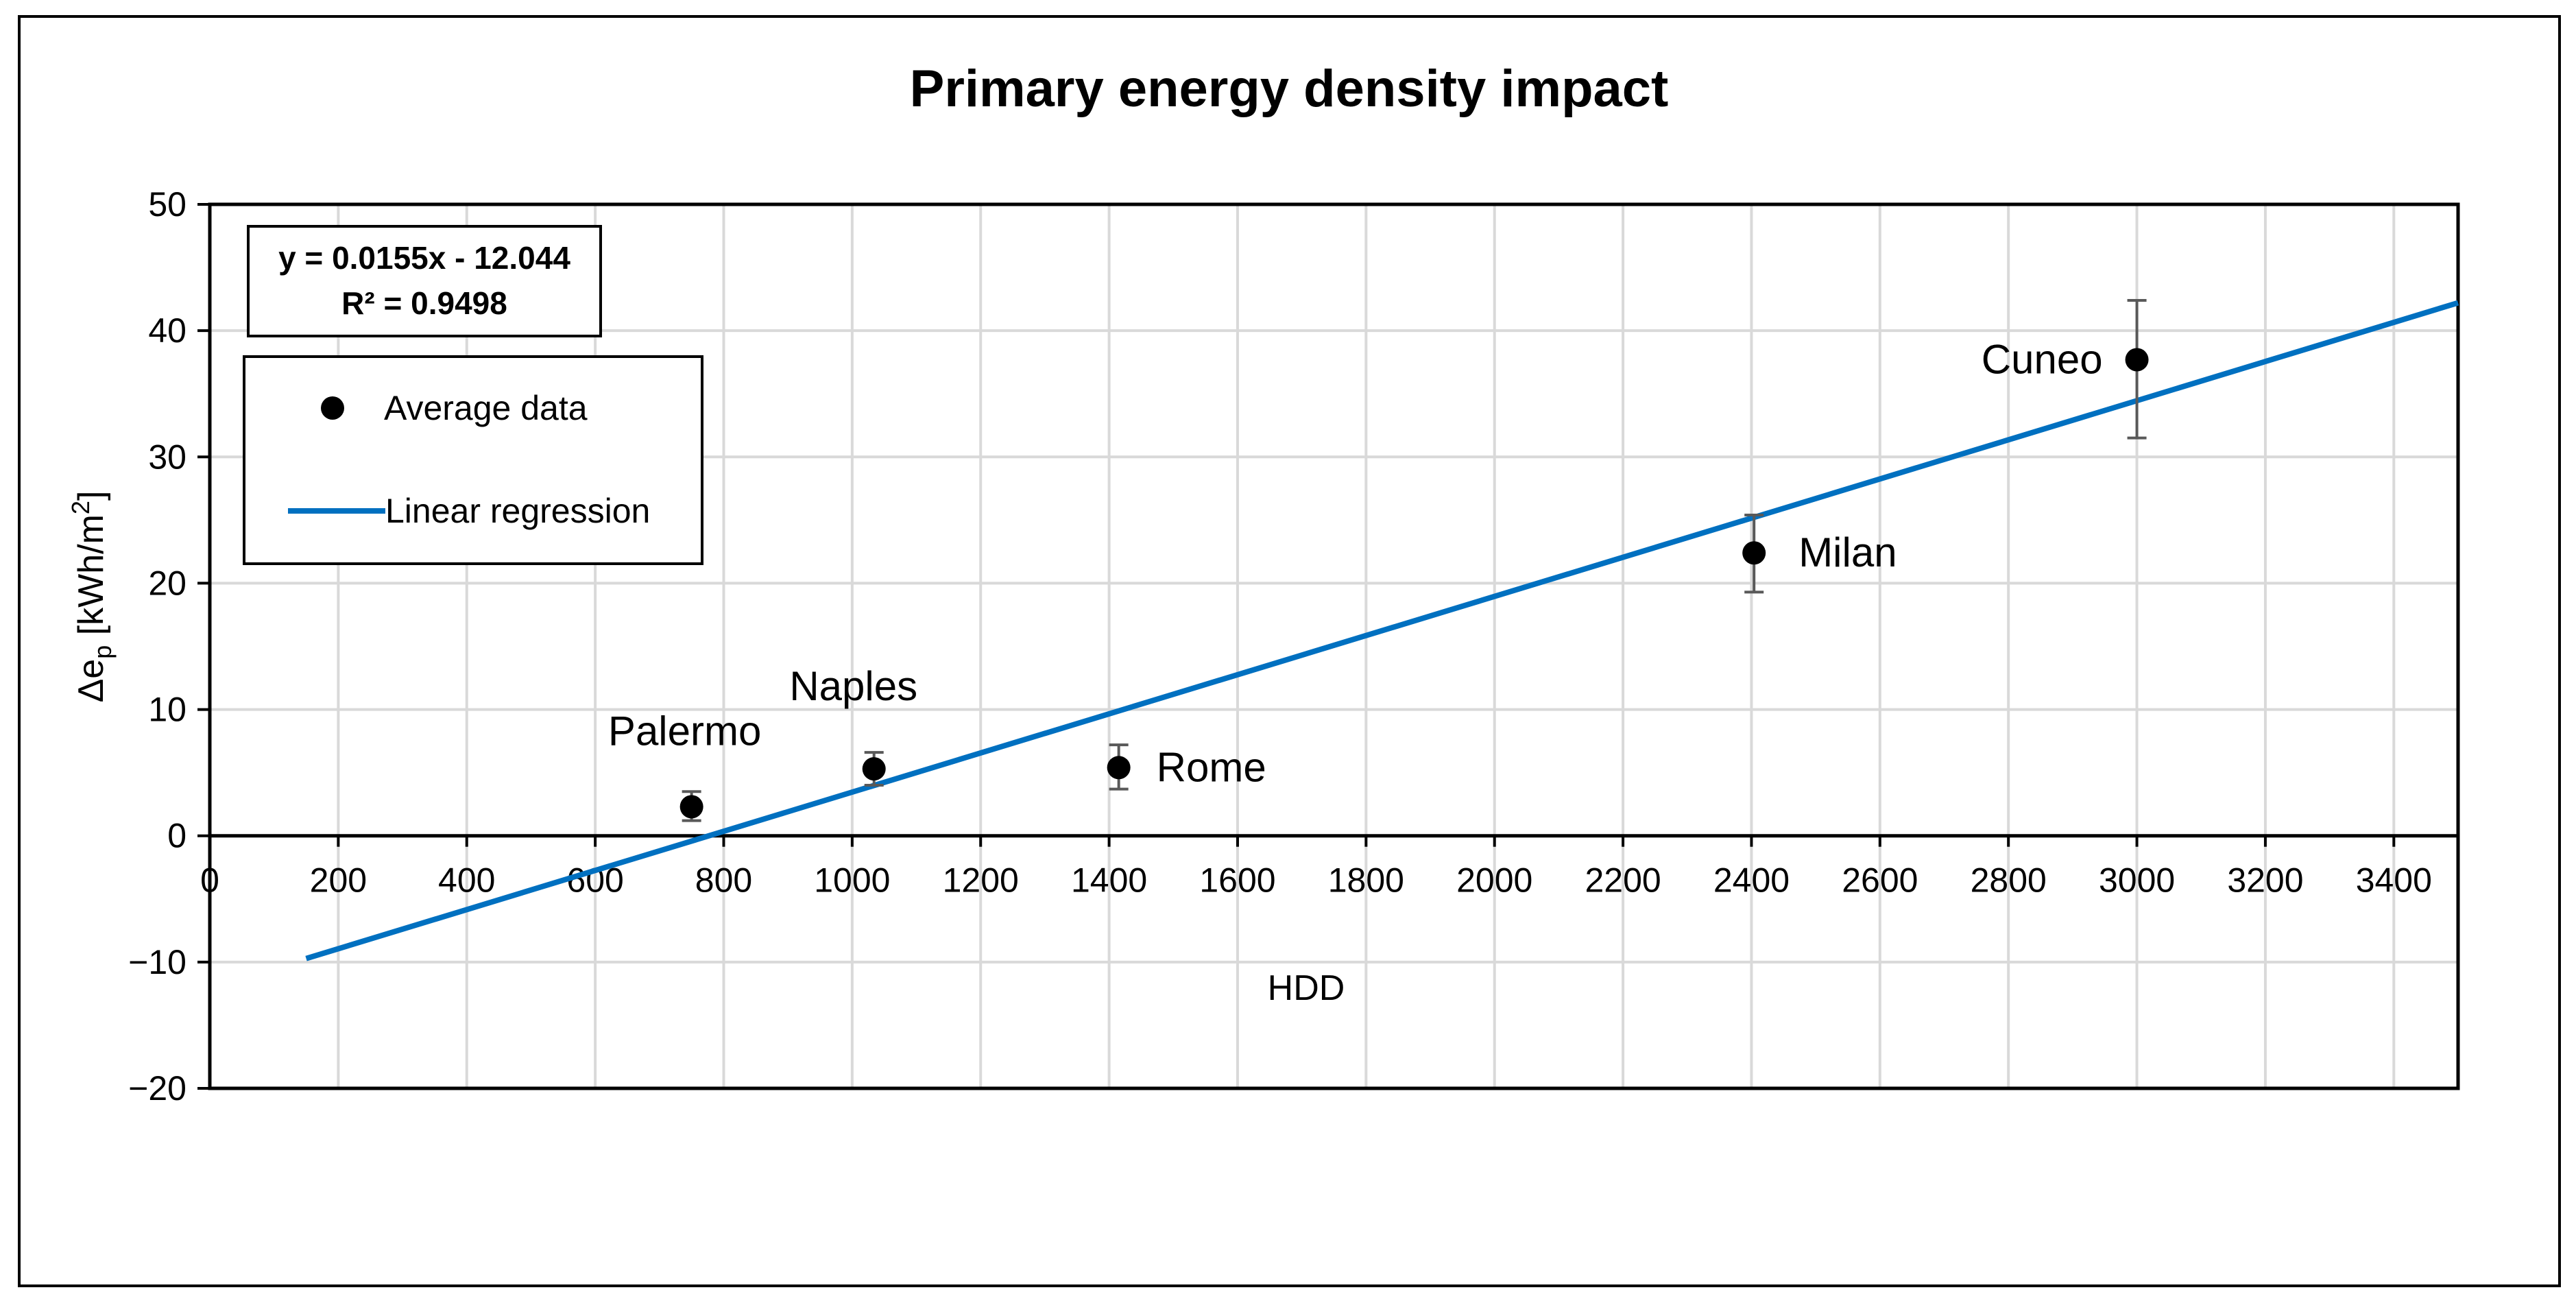 The height and width of the screenshot is (1303, 2576). What do you see at coordinates (1623, 880) in the screenshot?
I see `x-tick-label: 2200` at bounding box center [1623, 880].